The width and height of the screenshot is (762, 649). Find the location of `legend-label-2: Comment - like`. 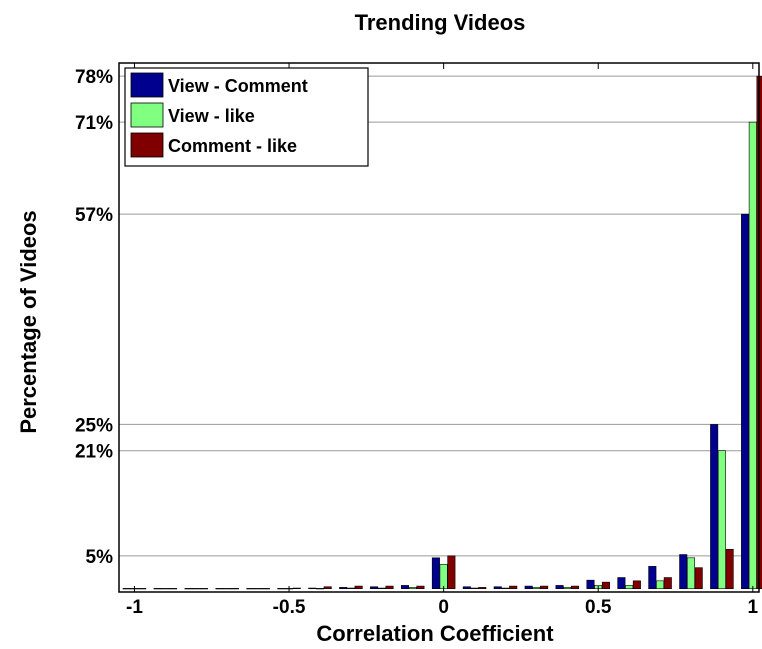

legend-label-2: Comment - like is located at coordinates (232, 146).